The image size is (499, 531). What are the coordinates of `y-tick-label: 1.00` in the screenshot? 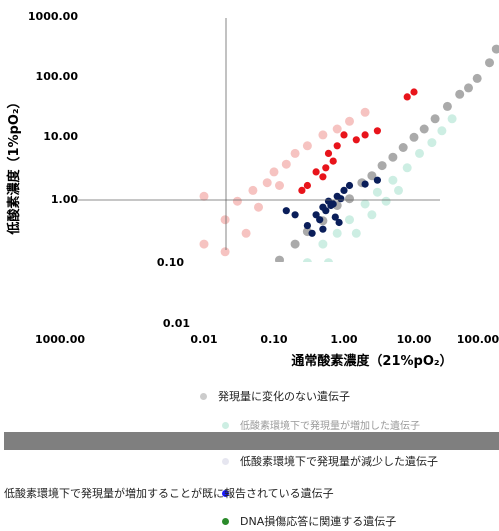 It's located at (64, 199).